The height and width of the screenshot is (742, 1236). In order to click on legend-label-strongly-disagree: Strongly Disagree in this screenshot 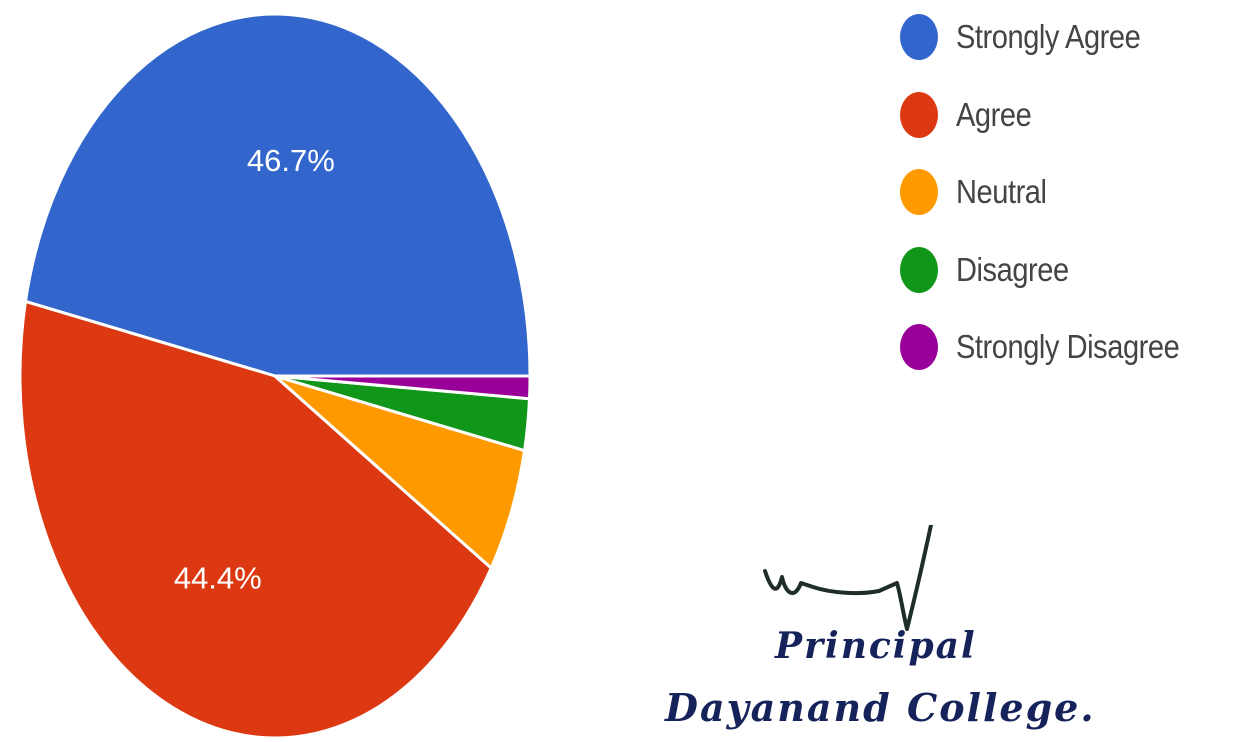, I will do `click(1068, 346)`.